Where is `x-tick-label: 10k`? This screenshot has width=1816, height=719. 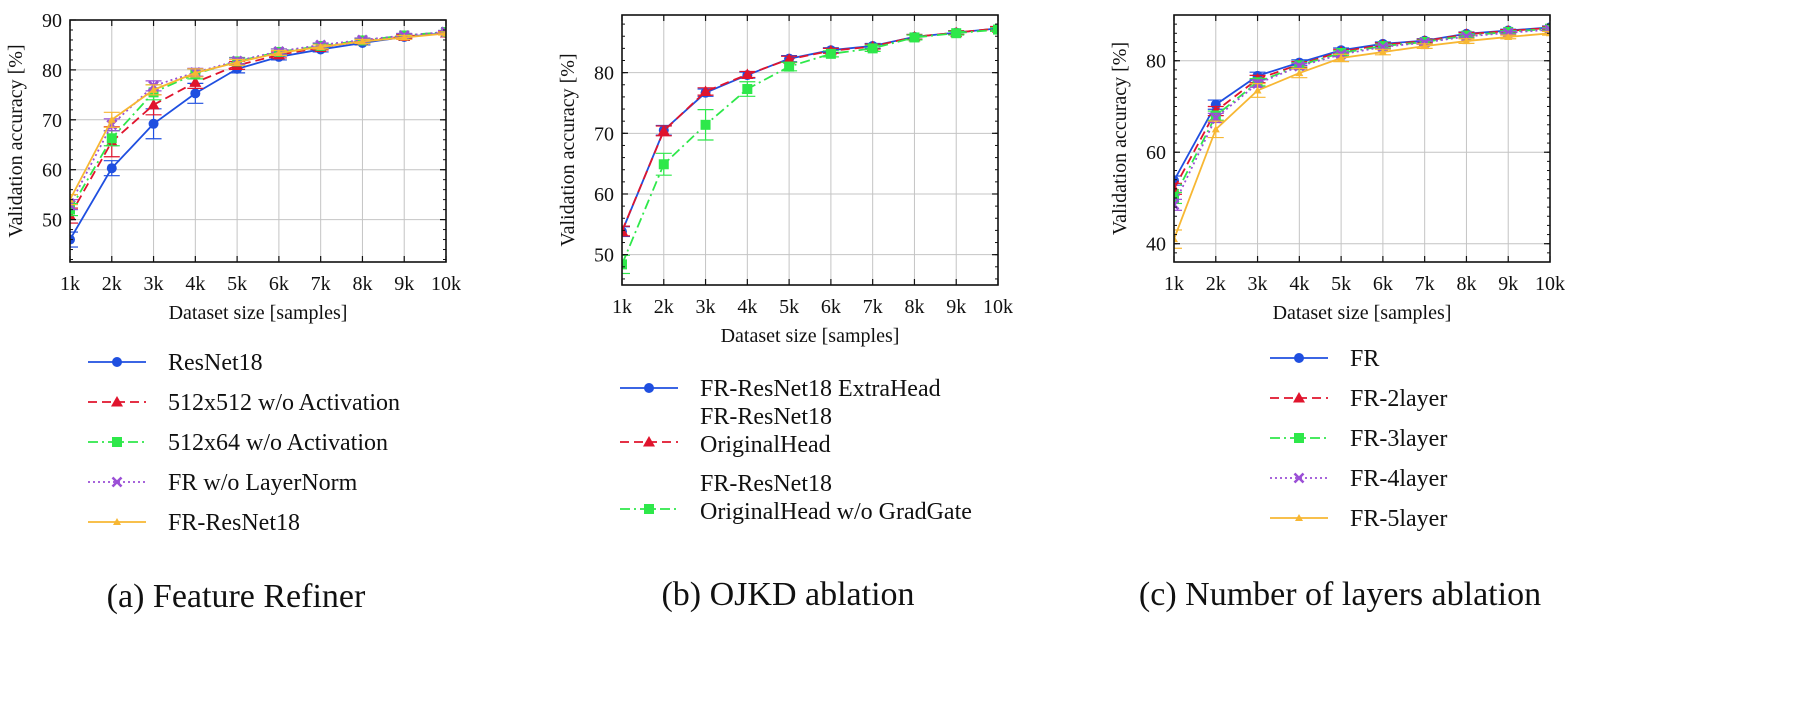
x-tick-label: 10k is located at coordinates (998, 307).